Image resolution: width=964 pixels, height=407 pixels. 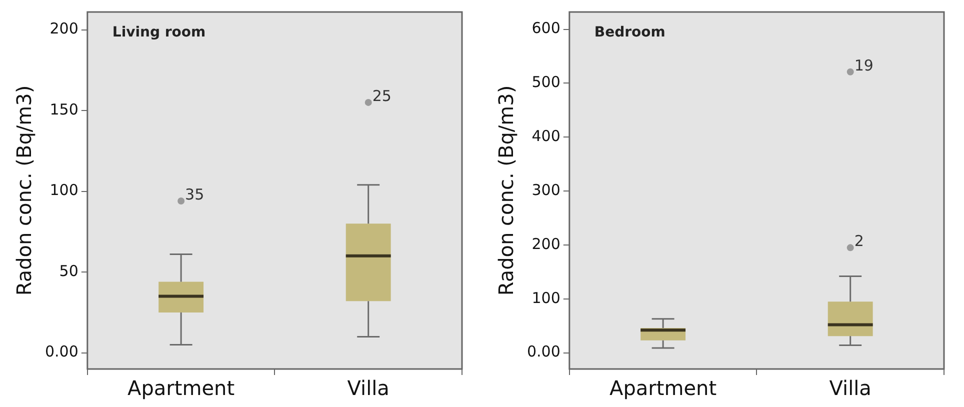 What do you see at coordinates (546, 82) in the screenshot?
I see `y-tick-label: 500` at bounding box center [546, 82].